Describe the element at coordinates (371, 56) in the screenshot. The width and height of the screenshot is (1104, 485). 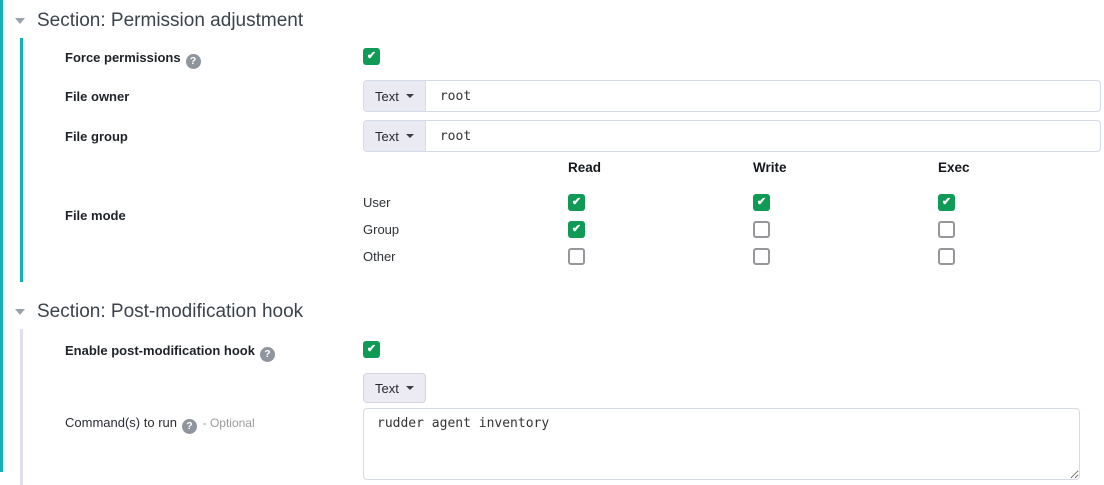
I see `force-permissions-checkbox` at that location.